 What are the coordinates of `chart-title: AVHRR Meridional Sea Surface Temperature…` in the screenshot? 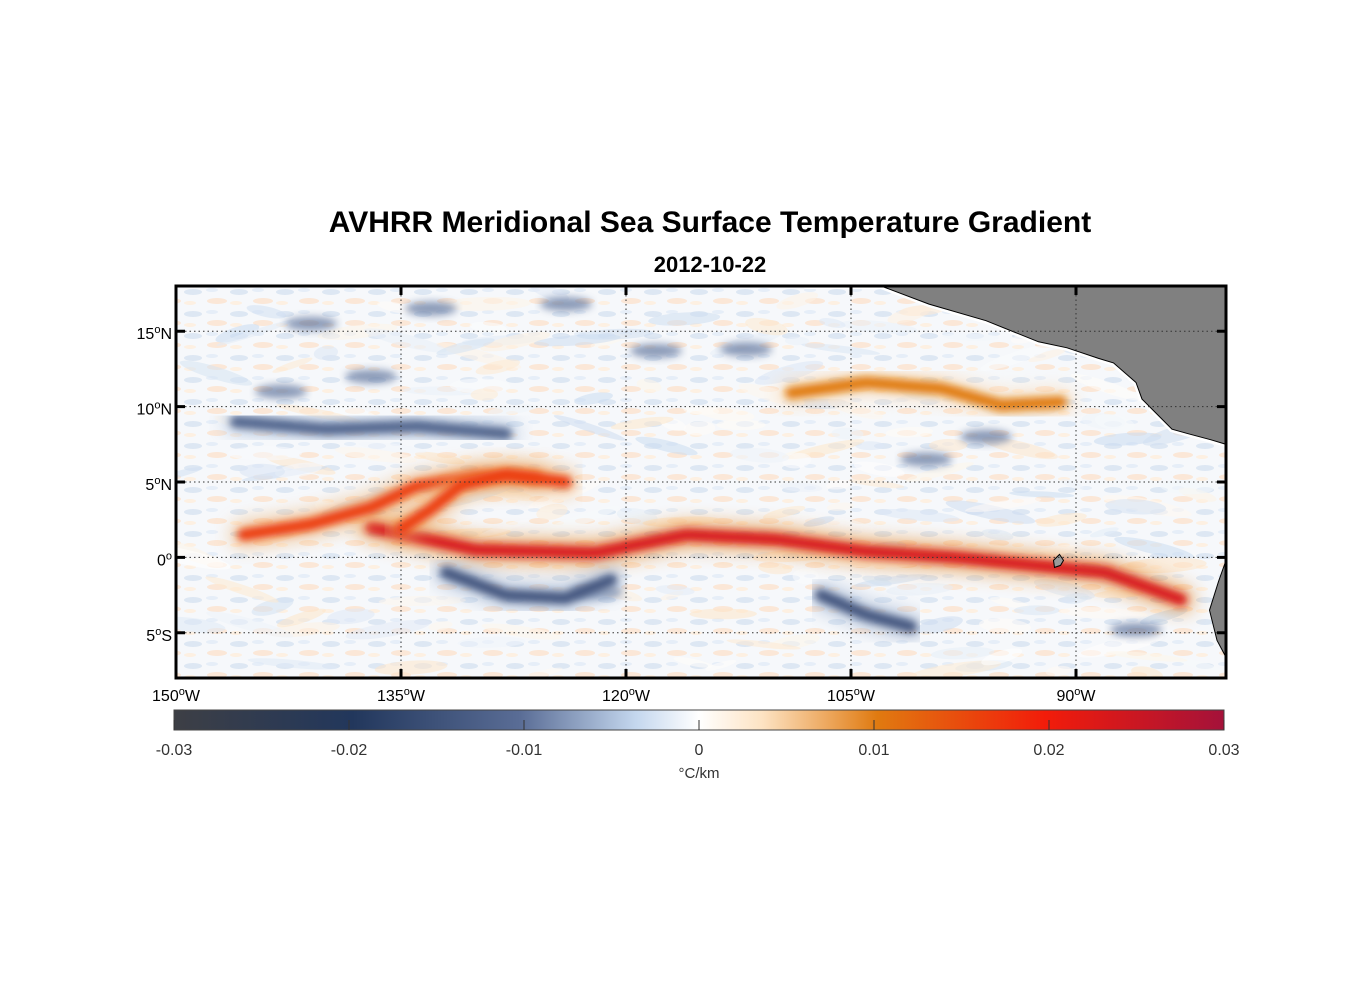 It's located at (710, 222).